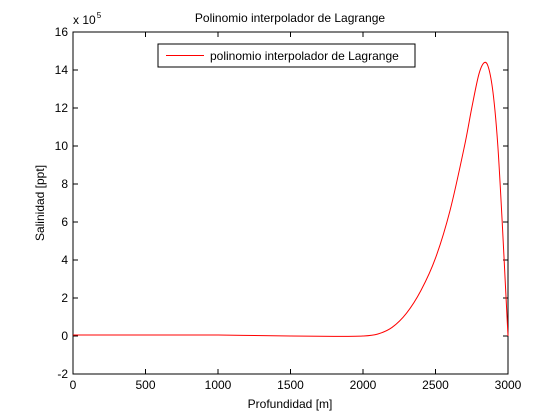 The width and height of the screenshot is (560, 420). What do you see at coordinates (64, 184) in the screenshot?
I see `y-tick-label: 8` at bounding box center [64, 184].